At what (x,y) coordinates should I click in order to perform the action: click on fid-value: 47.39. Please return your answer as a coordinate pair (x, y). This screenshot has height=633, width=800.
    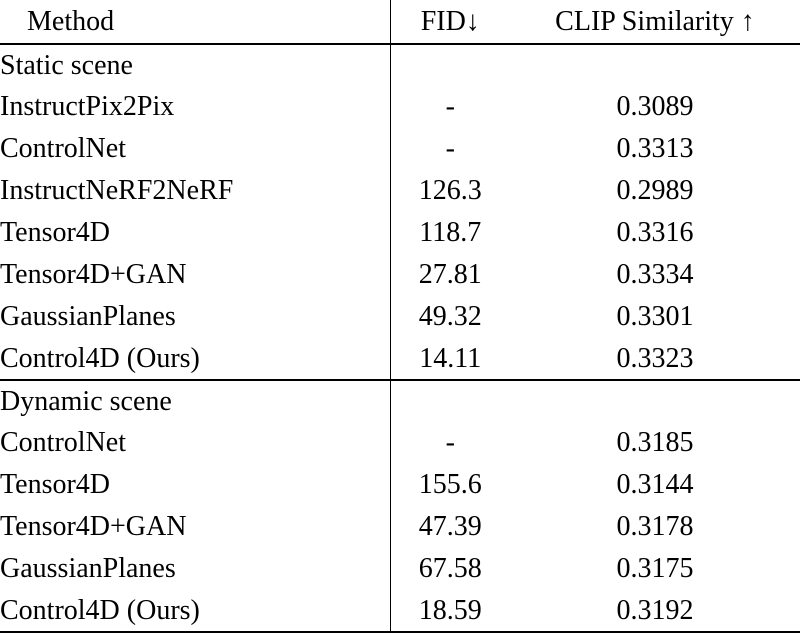
    Looking at the image, I should click on (450, 526).